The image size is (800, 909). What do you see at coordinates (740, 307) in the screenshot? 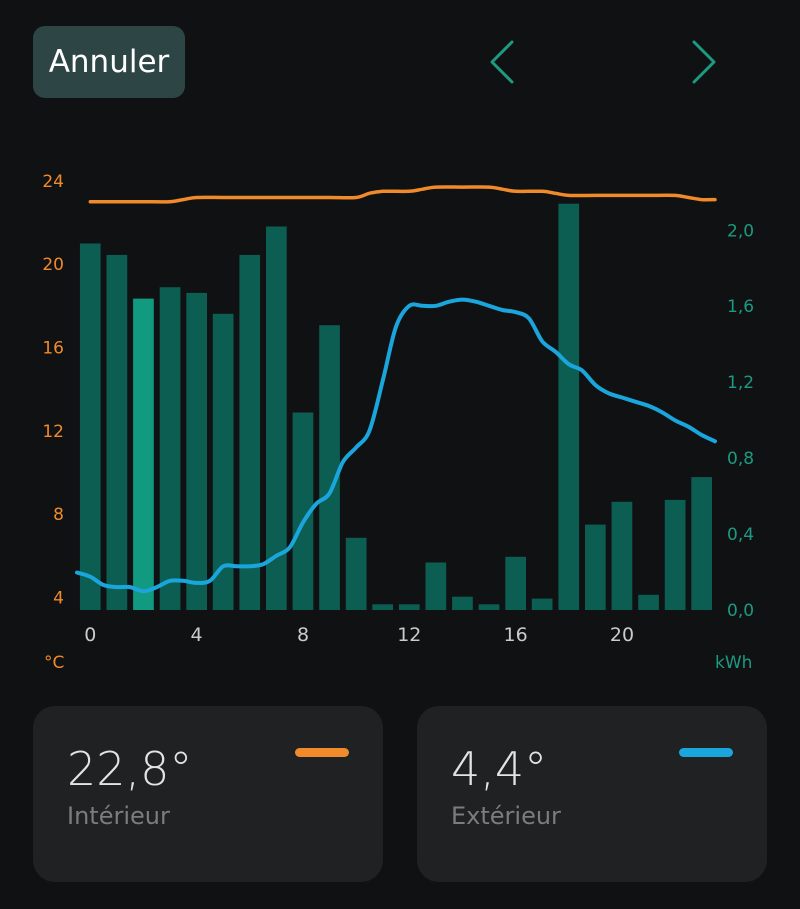
I see `right-axis-tick-label: 1,6` at bounding box center [740, 307].